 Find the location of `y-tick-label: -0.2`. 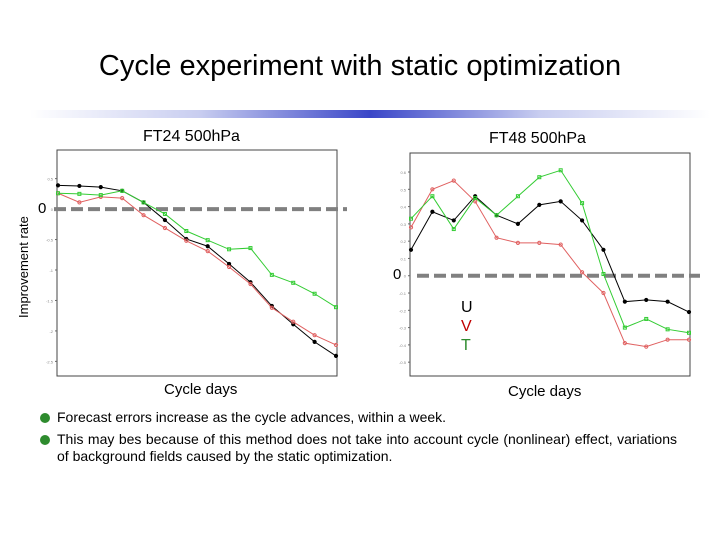

y-tick-label: -0.2 is located at coordinates (403, 310).